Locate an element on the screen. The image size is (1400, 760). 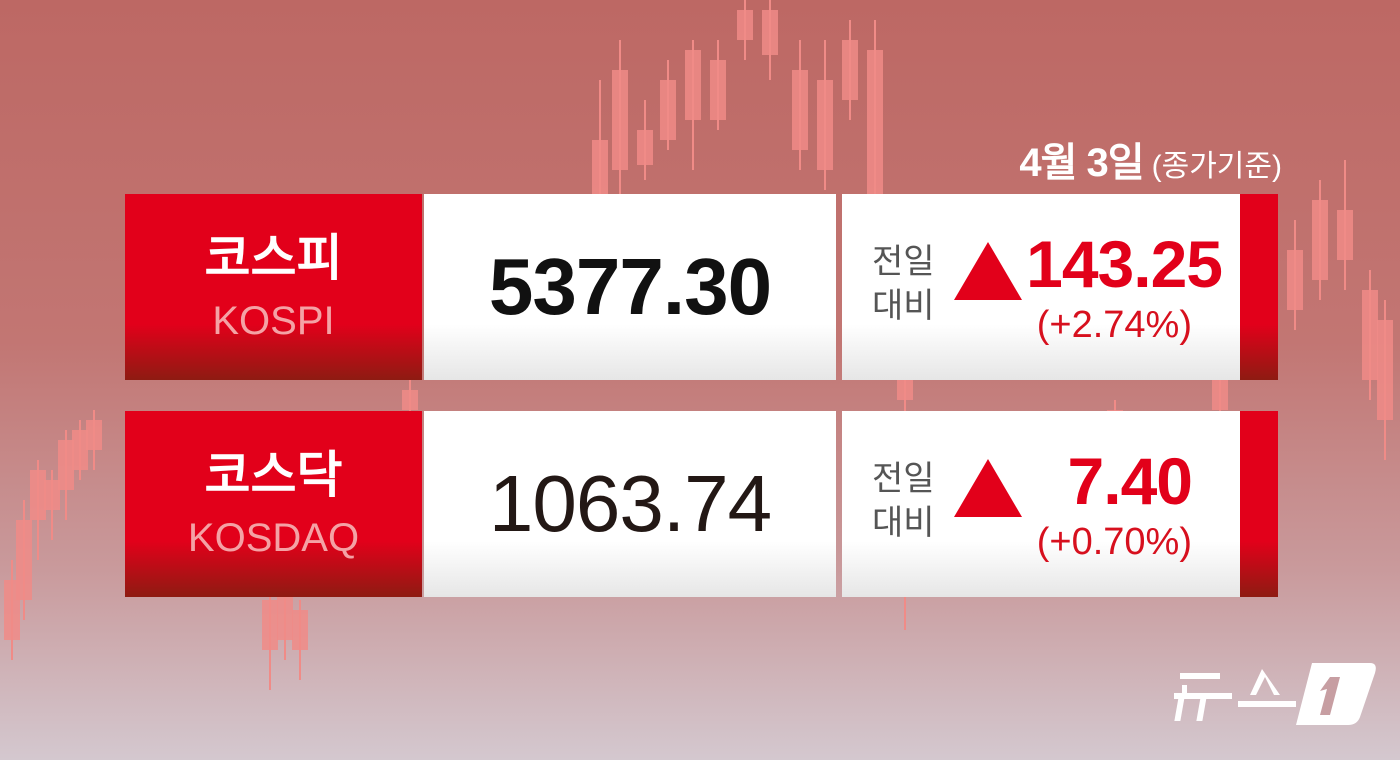
change-amount: 7.40 is located at coordinates (1130, 481).